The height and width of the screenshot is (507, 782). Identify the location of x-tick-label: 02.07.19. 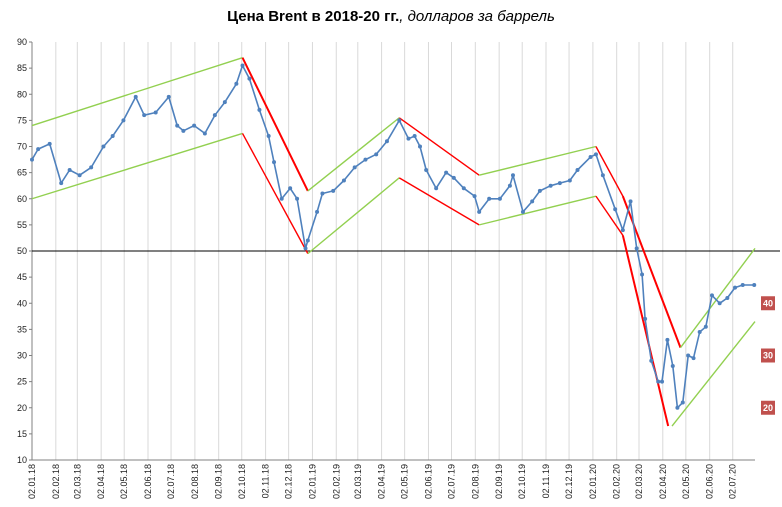
(452, 481).